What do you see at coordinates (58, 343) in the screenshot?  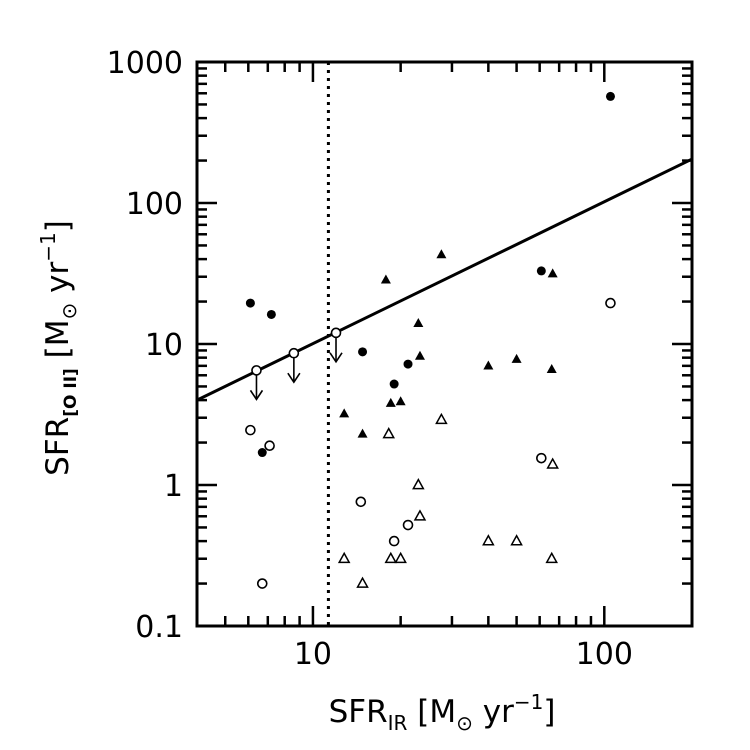 I see `y-axis-label-unit-open: [M` at bounding box center [58, 343].